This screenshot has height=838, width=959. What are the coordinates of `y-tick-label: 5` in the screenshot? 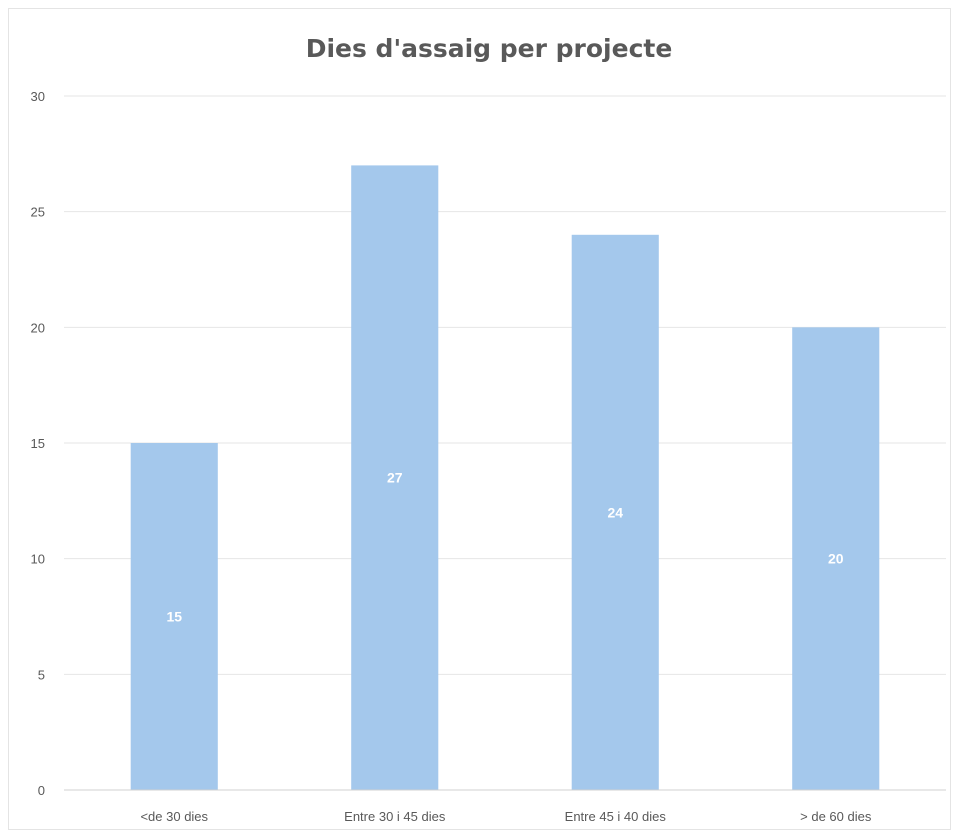 It's located at (41, 674).